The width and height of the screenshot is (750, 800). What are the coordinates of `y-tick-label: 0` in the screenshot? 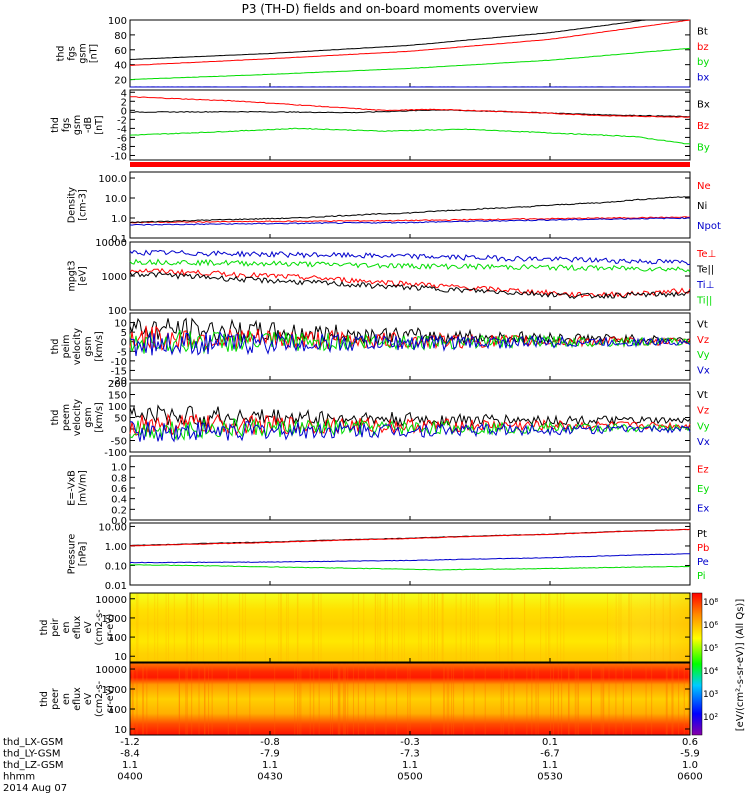 It's located at (124, 343).